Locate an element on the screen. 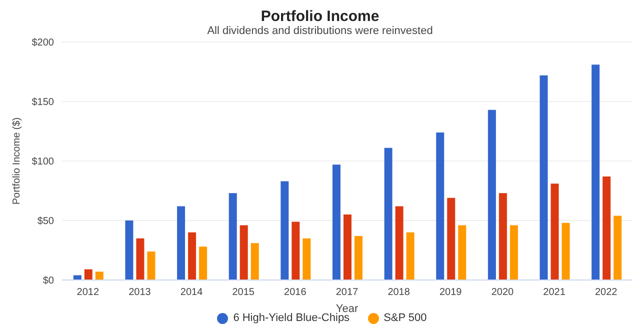 The image size is (640, 324). y-tick-label: $0 is located at coordinates (48, 281).